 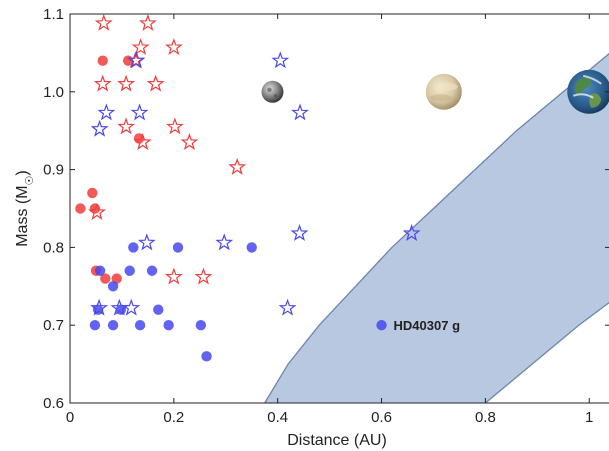 I want to click on earth-icon, so click(x=588, y=91).